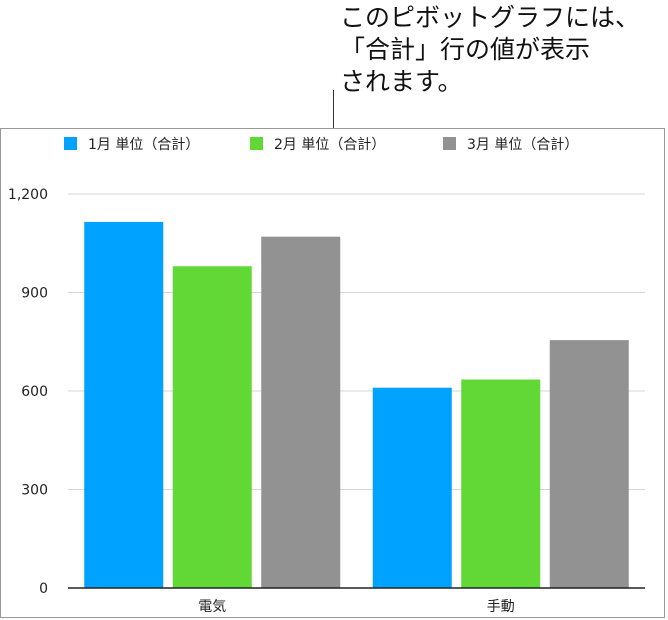 The width and height of the screenshot is (668, 620). Describe the element at coordinates (34, 491) in the screenshot. I see `y-tick-label: 300` at that location.